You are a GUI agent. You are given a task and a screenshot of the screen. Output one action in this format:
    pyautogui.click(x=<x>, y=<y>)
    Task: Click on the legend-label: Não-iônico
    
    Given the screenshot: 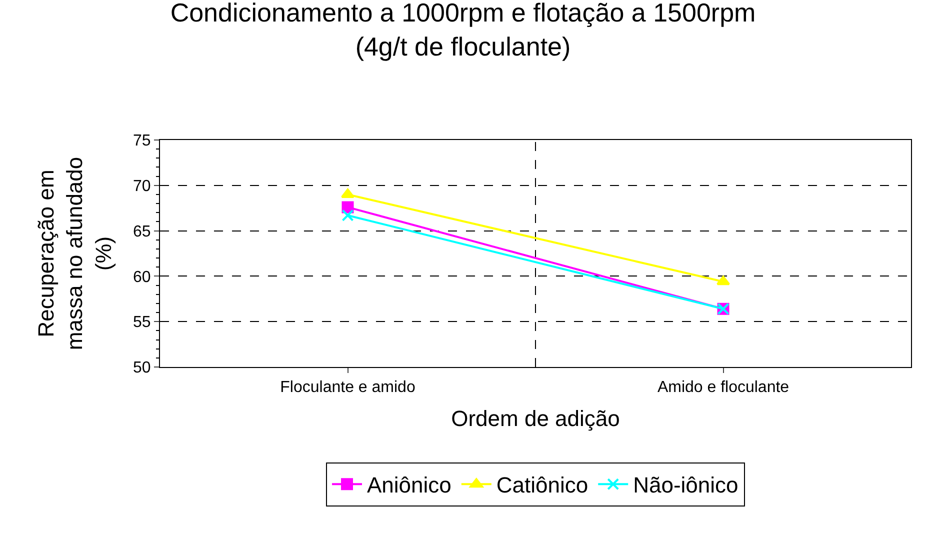 What is the action you would take?
    pyautogui.click(x=685, y=485)
    